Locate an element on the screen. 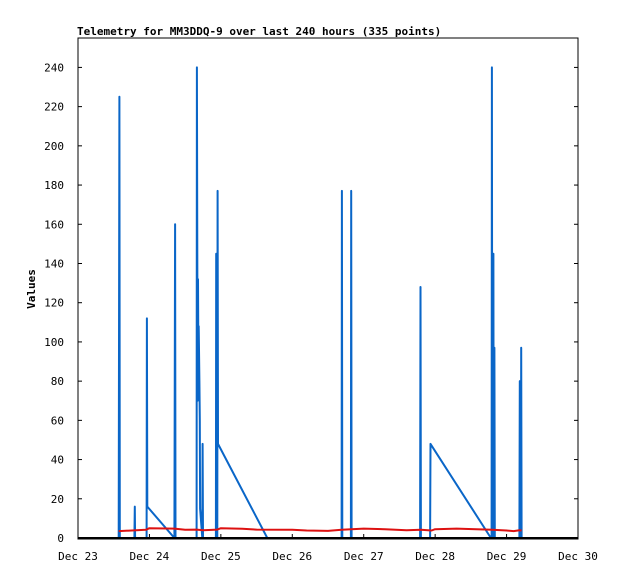 Image resolution: width=618 pixels, height=579 pixels. x-tick-label: Dec 27 is located at coordinates (364, 556).